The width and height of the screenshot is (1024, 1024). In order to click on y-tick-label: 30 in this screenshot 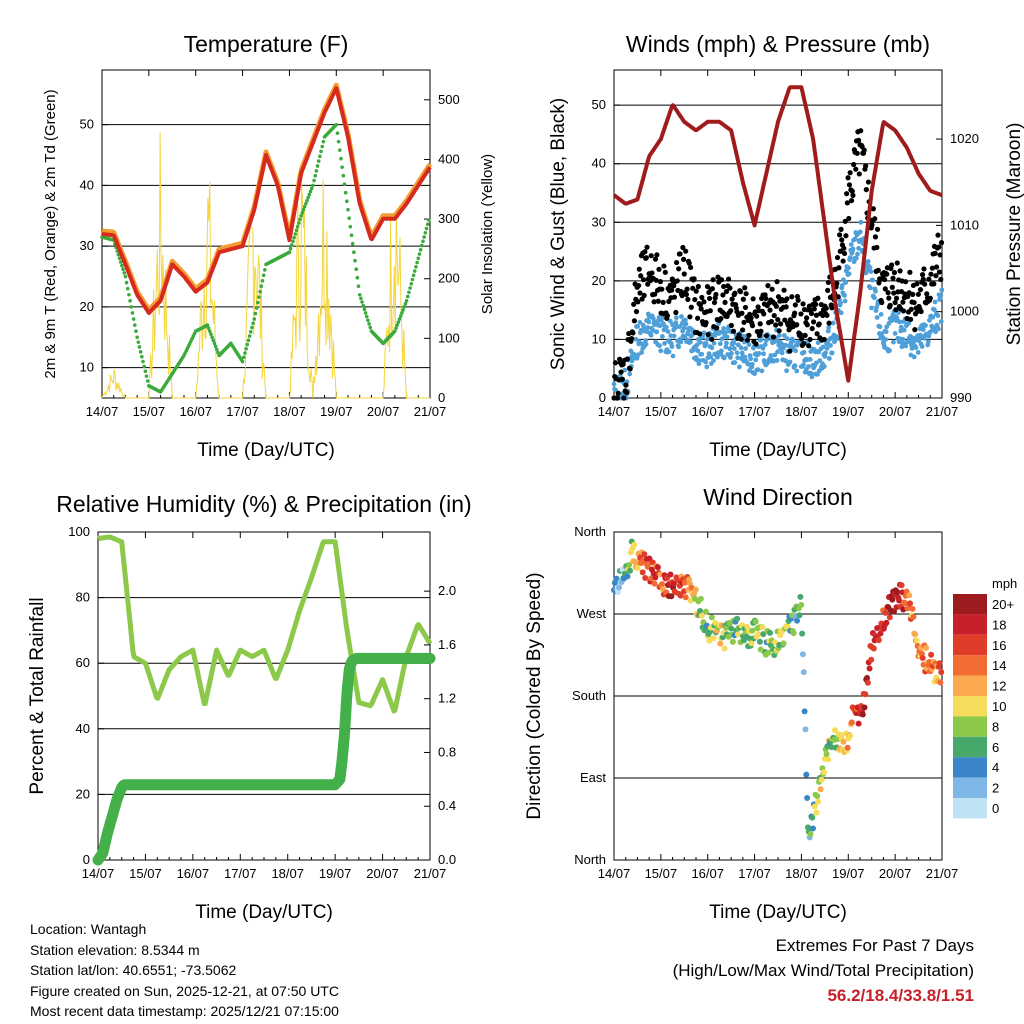, I will do `click(87, 245)`.